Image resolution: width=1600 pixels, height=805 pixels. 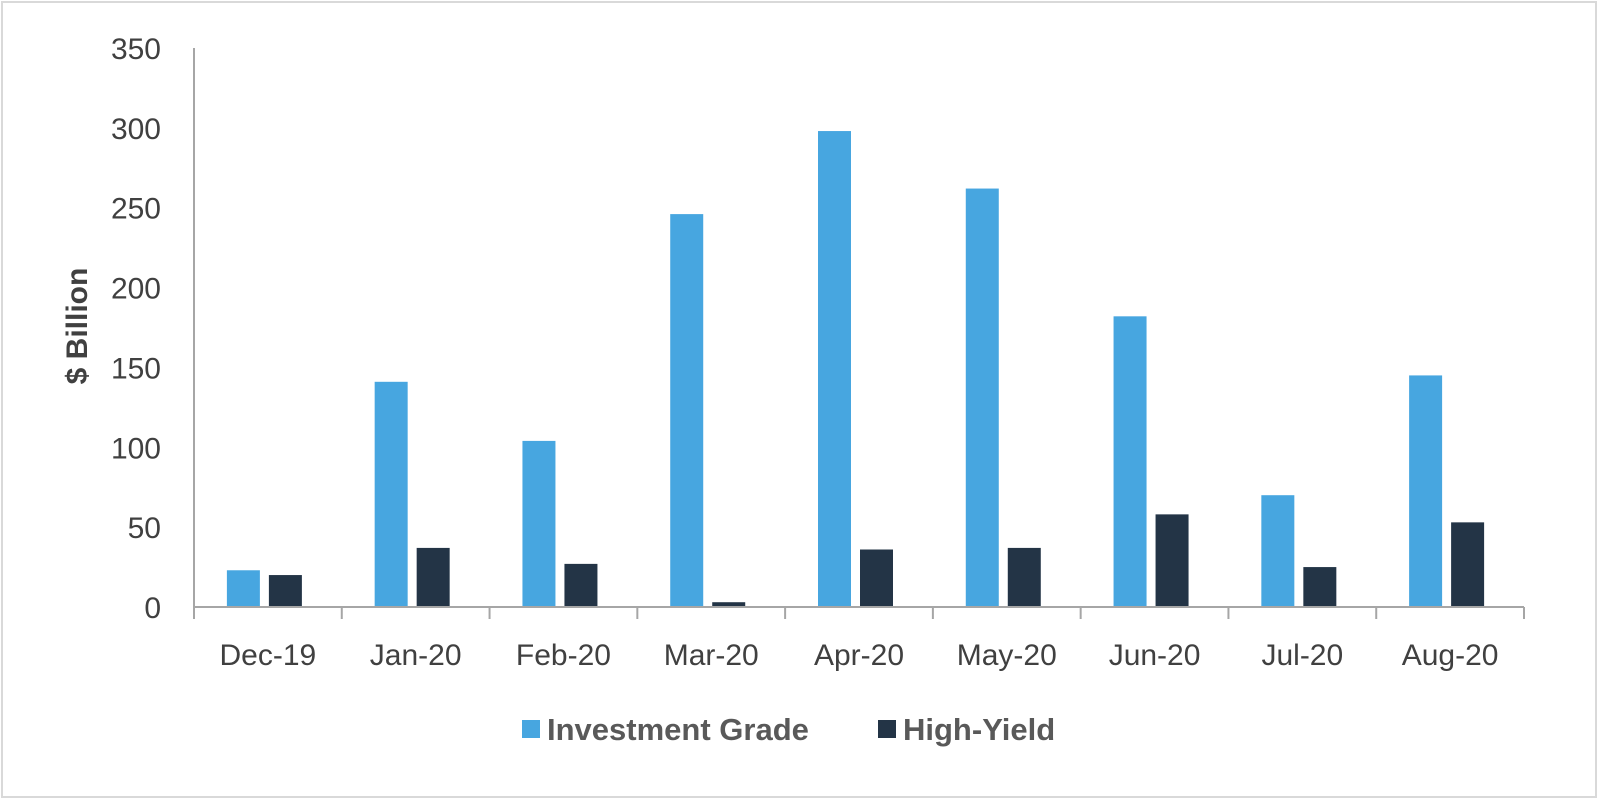 I want to click on y-tick-label: 150, so click(x=136, y=368).